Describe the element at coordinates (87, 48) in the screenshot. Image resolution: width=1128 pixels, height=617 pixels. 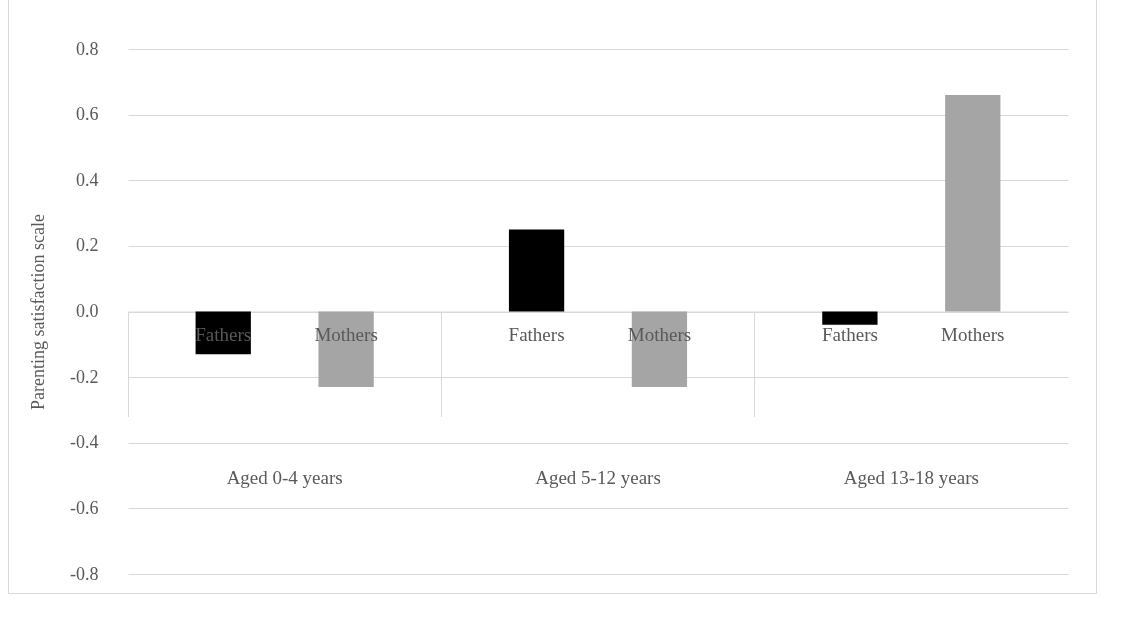
I see `y-tick-label: 0.8` at that location.